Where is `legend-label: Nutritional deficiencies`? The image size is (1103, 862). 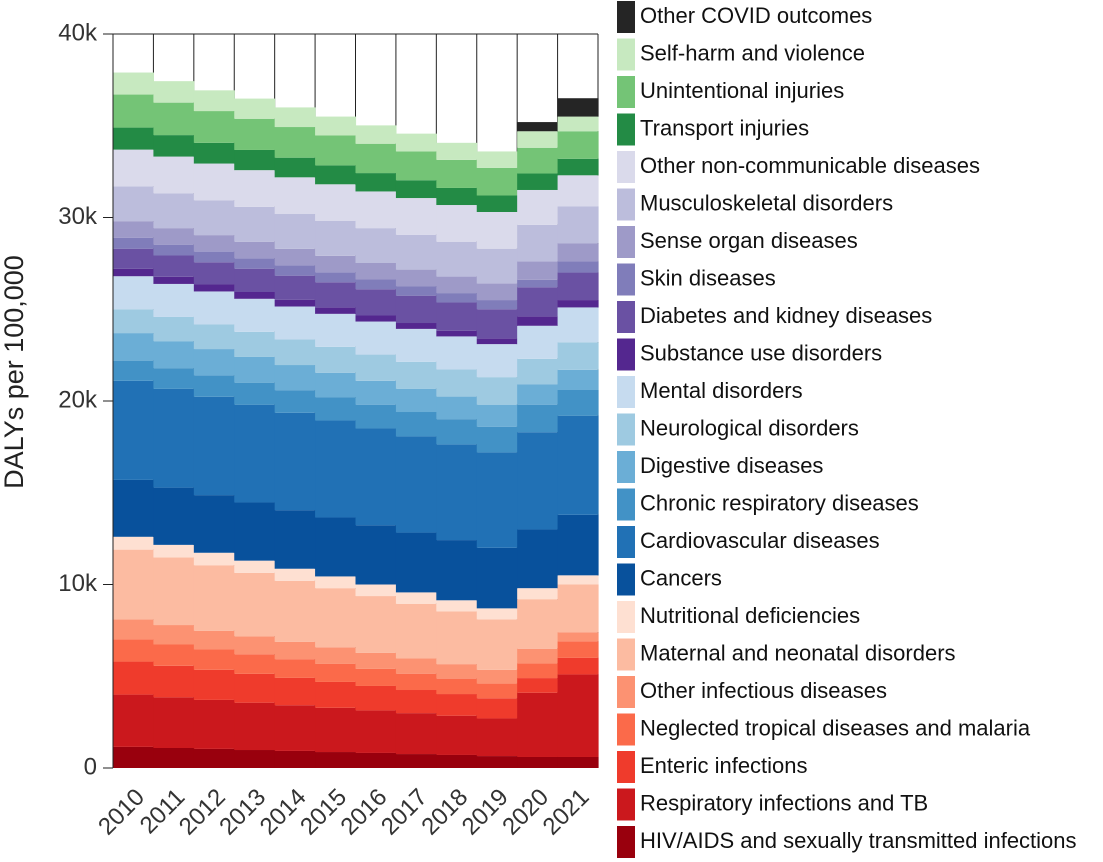
legend-label: Nutritional deficiencies is located at coordinates (750, 615).